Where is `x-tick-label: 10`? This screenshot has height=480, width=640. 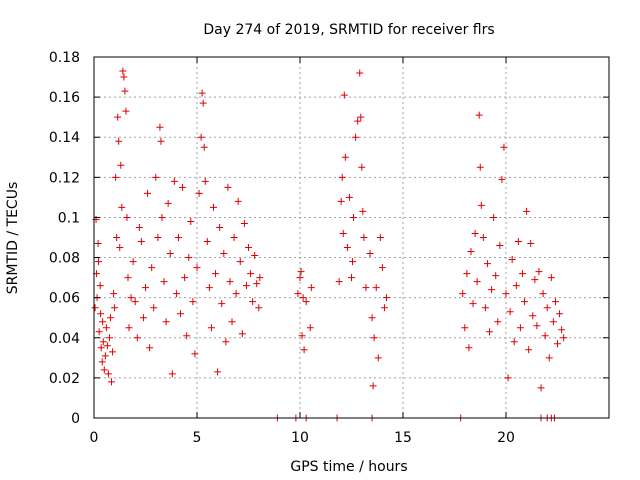
x-tick-label: 10 is located at coordinates (300, 438).